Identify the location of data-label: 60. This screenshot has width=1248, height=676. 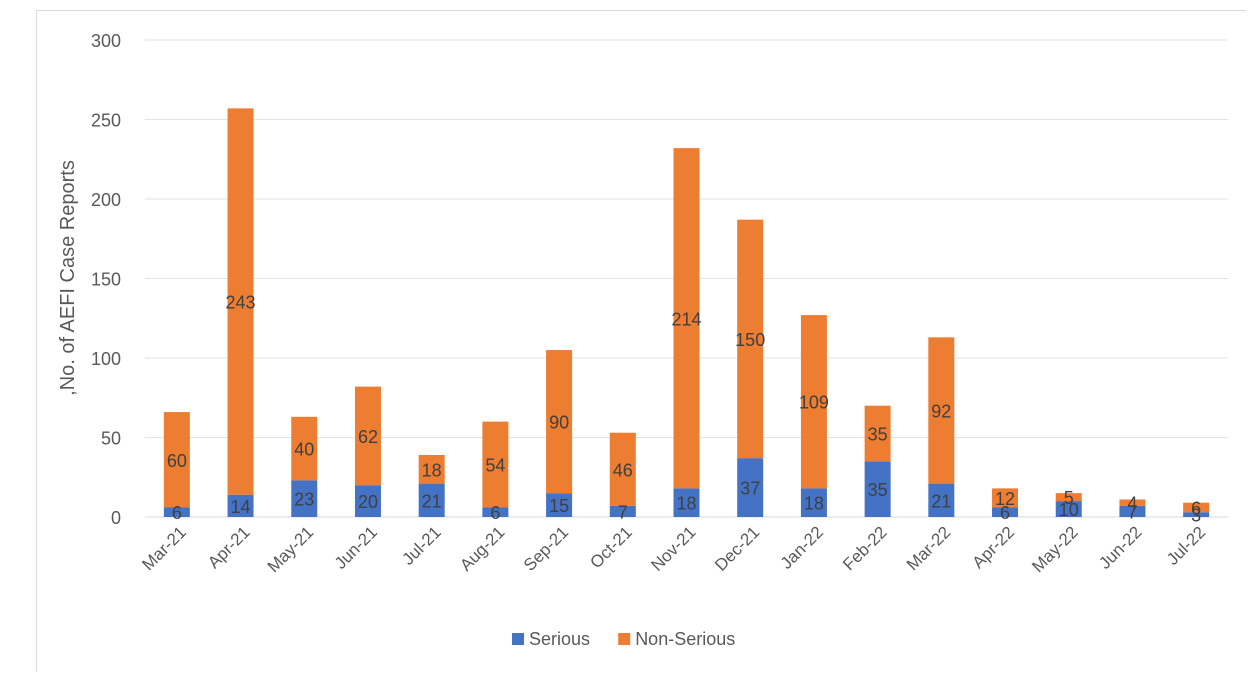
(177, 461).